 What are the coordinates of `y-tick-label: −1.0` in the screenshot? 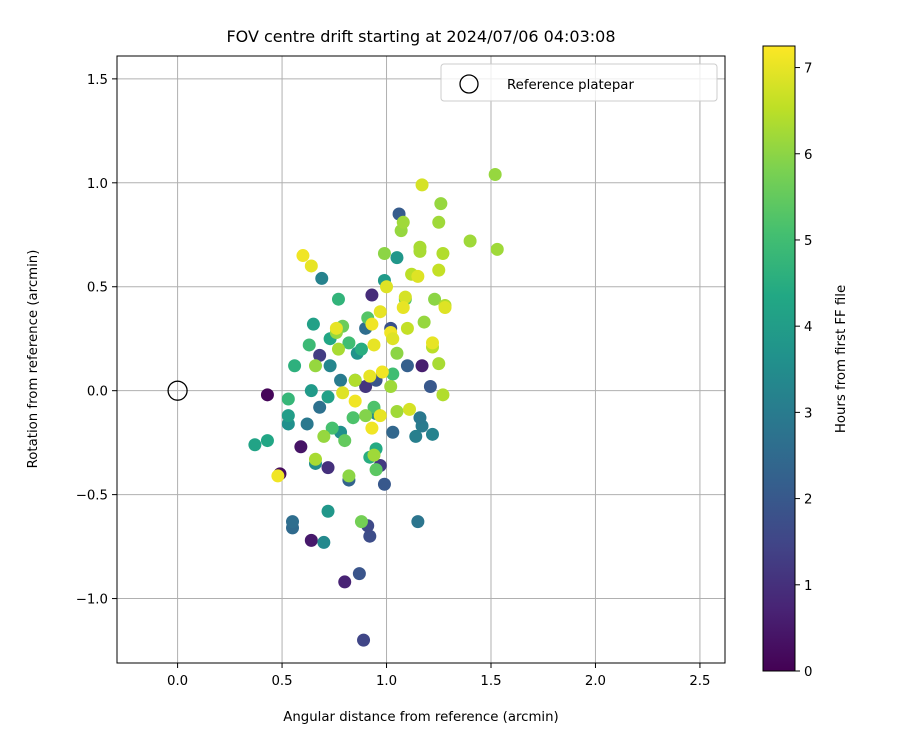 It's located at (92, 600).